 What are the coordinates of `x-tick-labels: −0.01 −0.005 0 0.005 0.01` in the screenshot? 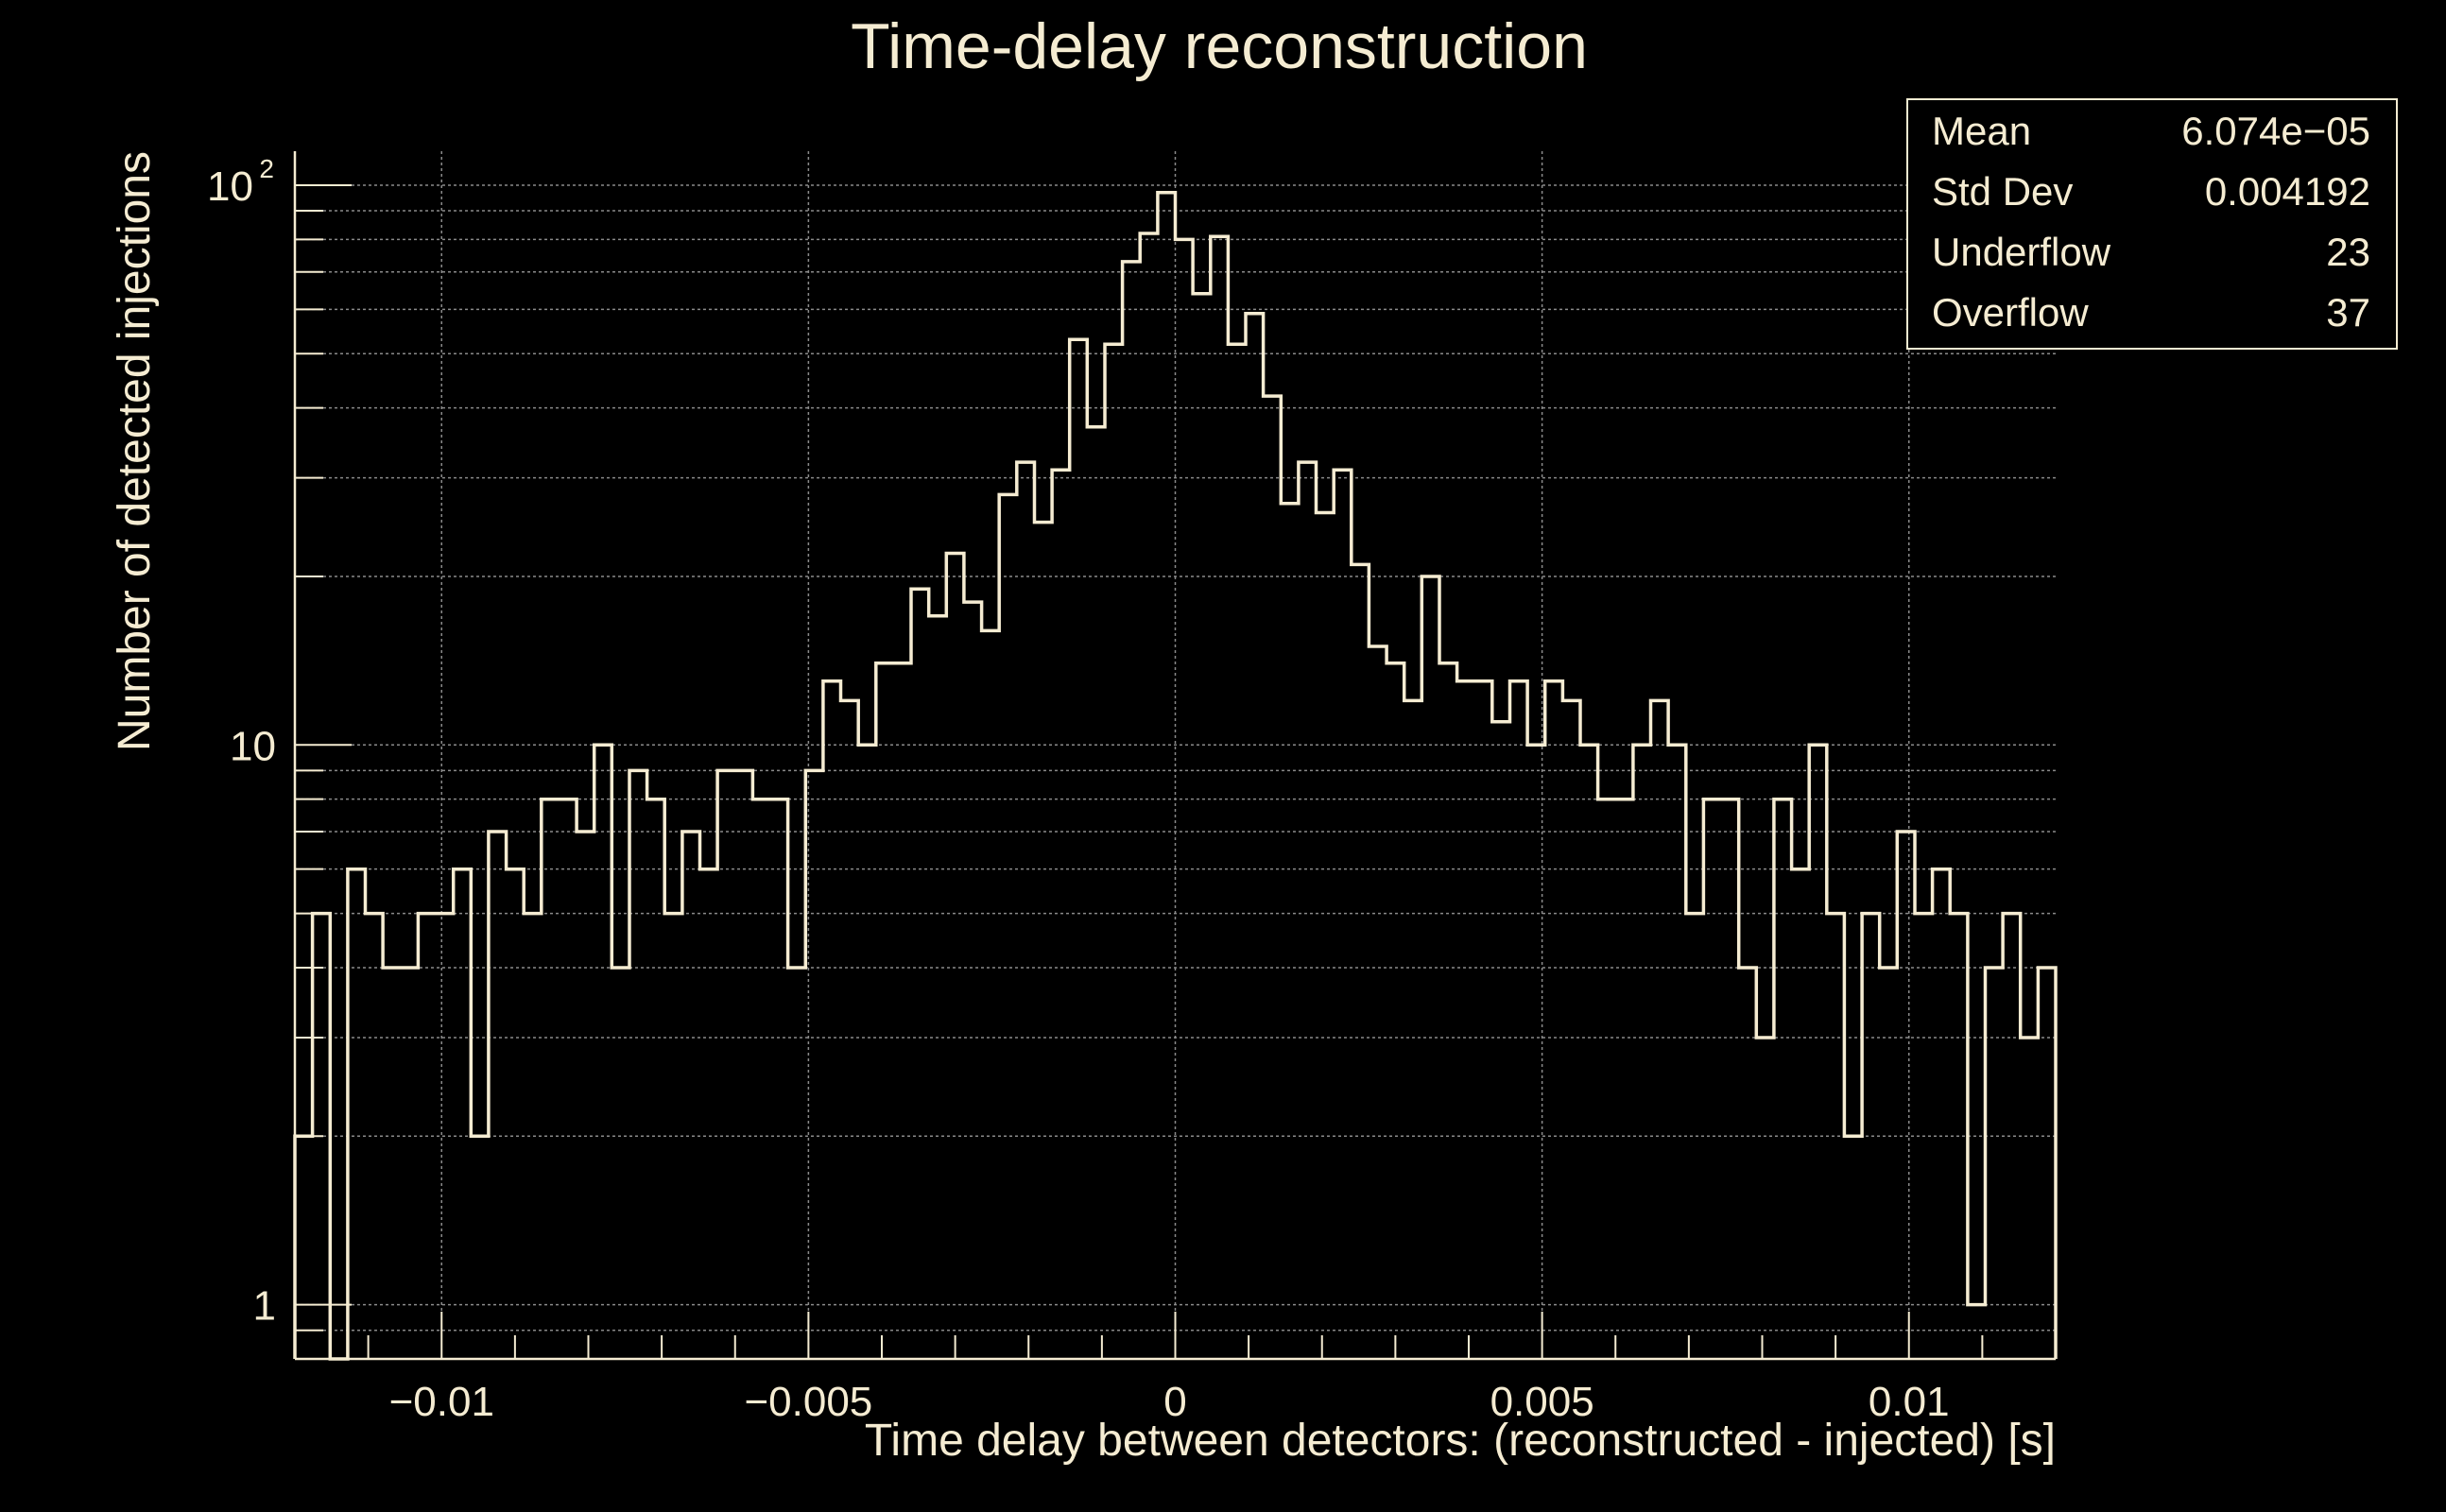 It's located at (1169, 1402).